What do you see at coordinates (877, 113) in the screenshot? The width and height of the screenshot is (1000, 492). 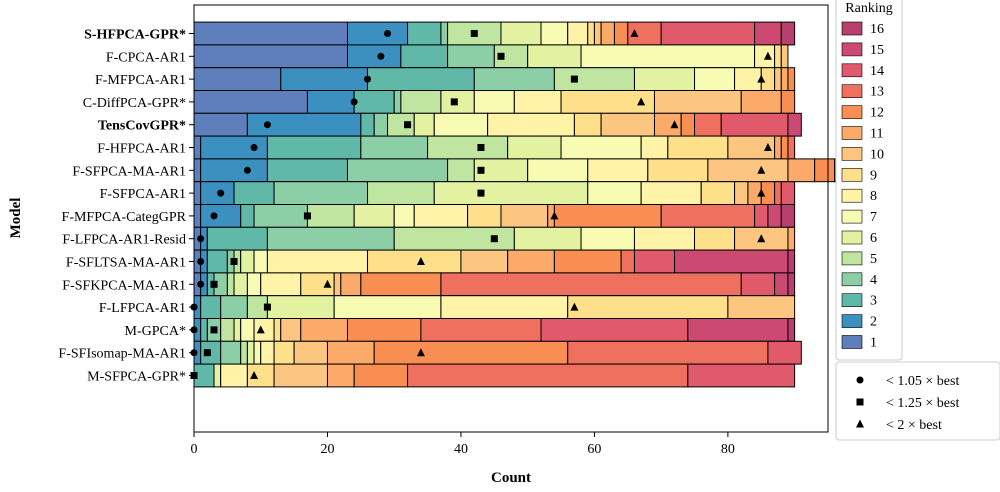 I see `legend-label-rank-12: 12` at bounding box center [877, 113].